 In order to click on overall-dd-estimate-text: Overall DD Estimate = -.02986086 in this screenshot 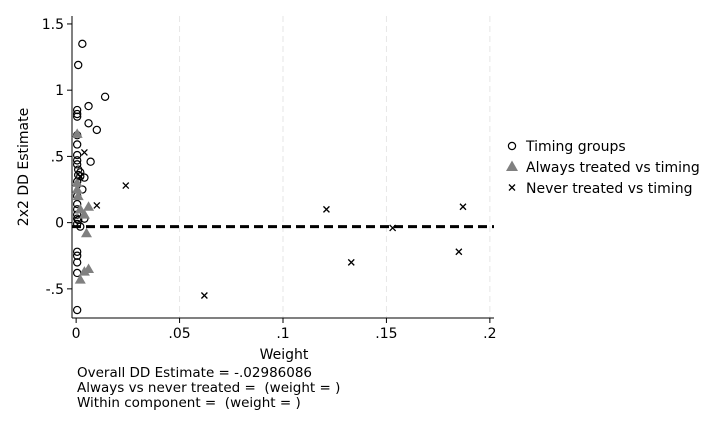, I will do `click(195, 373)`.